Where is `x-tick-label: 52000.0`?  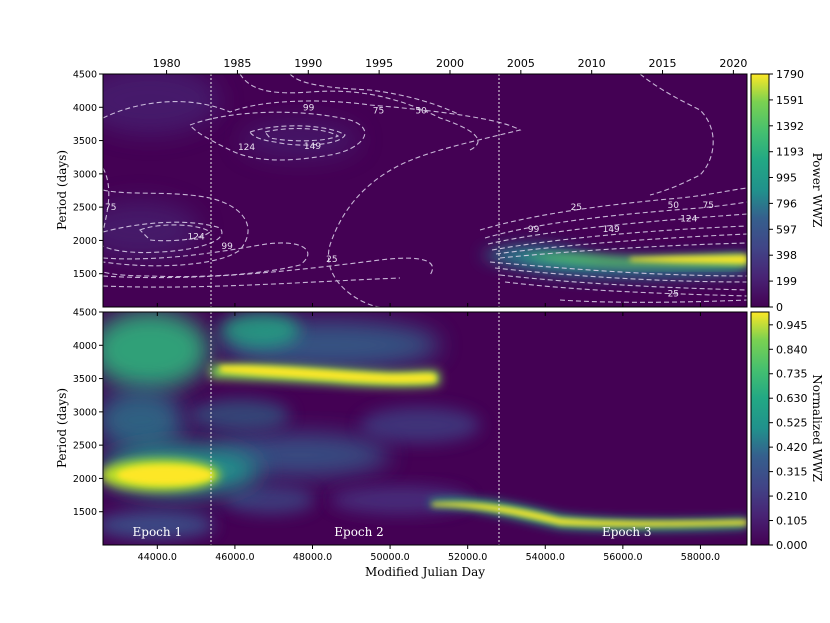 x-tick-label: 52000.0 is located at coordinates (467, 557).